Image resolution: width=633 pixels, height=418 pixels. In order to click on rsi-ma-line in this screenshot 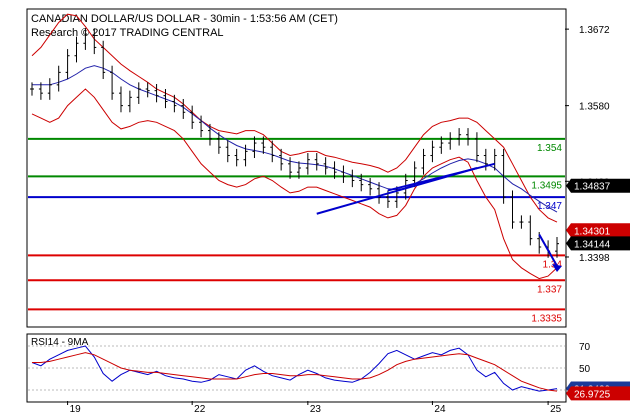, I will do `click(295, 372)`.